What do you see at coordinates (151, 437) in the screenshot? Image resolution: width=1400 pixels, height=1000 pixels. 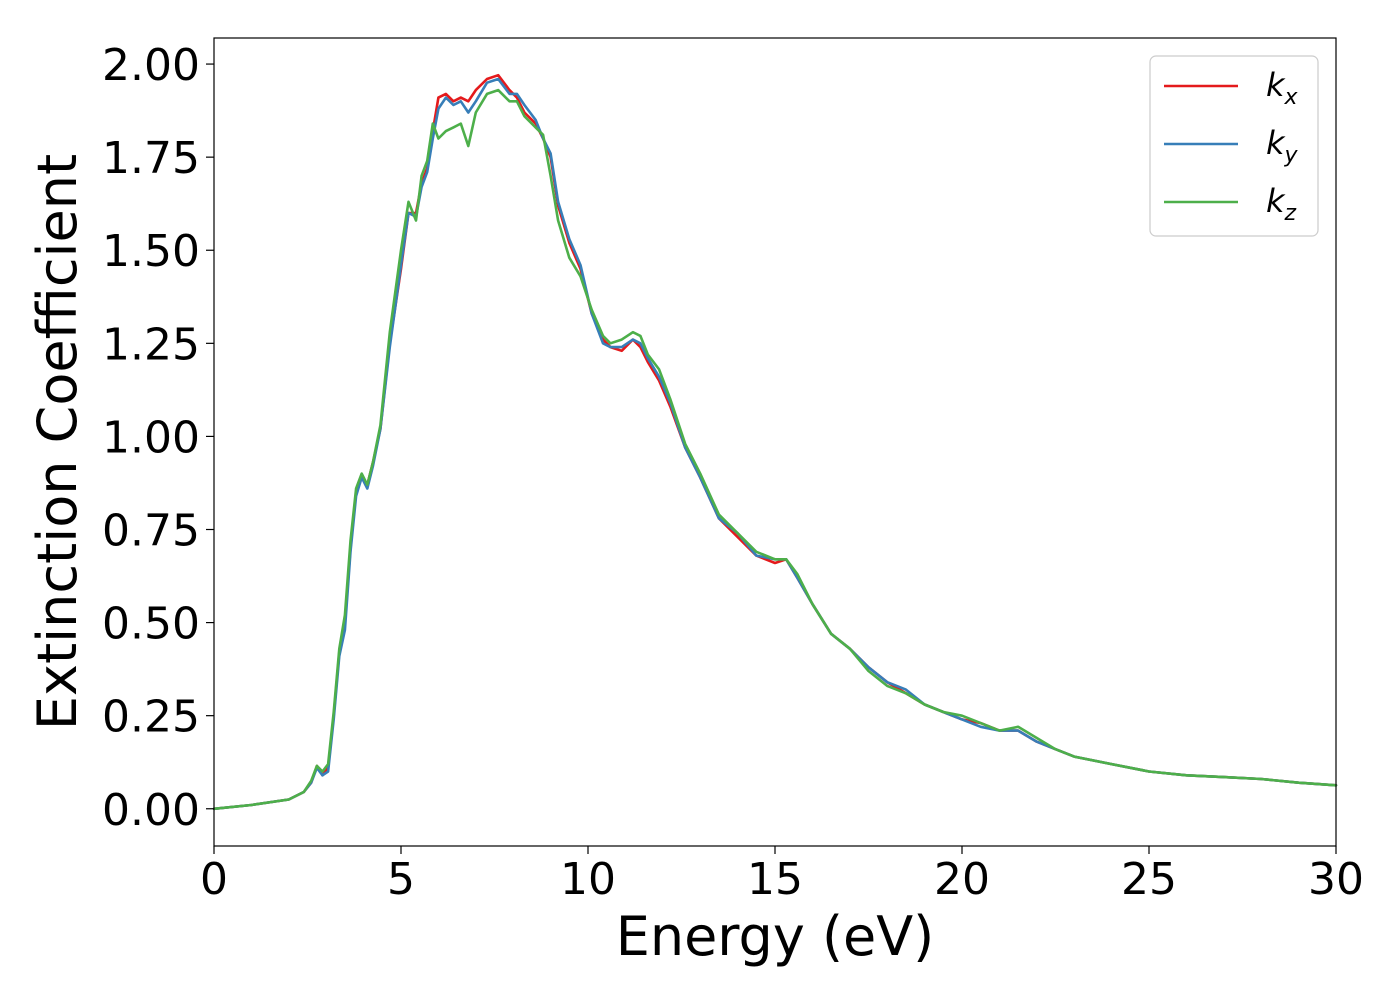 I see `y-tick-label: 1.00` at bounding box center [151, 437].